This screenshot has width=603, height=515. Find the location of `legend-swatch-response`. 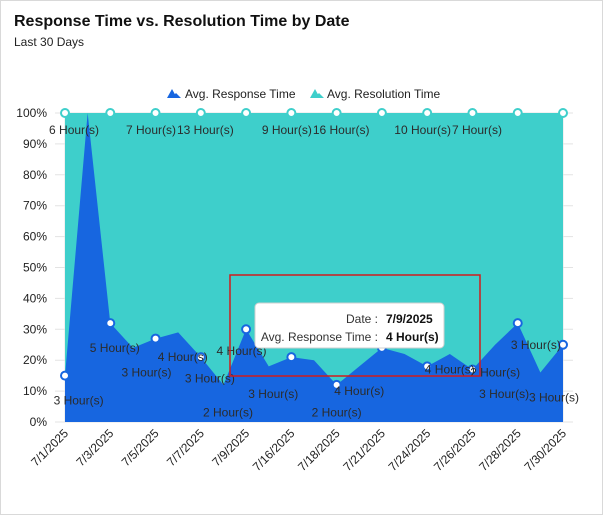

legend-swatch-response is located at coordinates (174, 93).